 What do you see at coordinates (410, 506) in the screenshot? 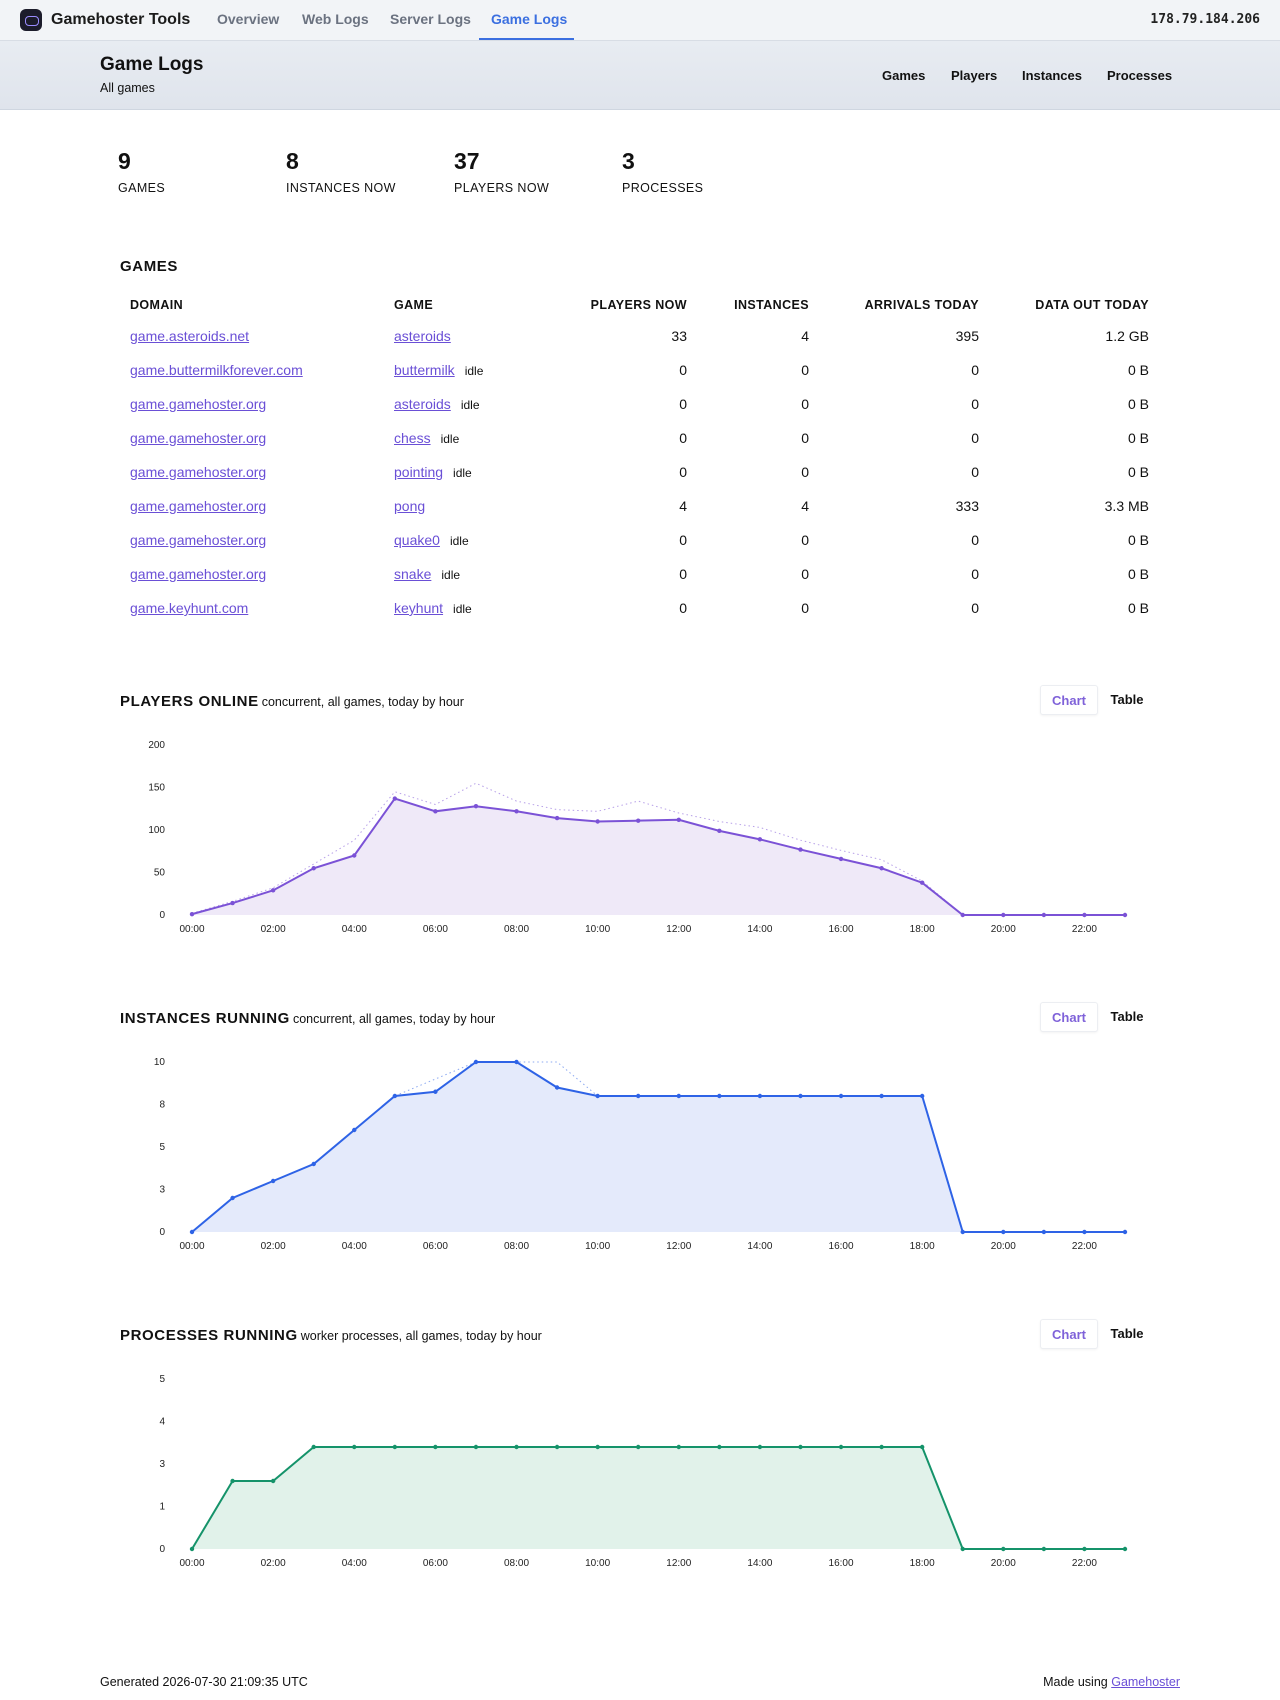
I see `game-link: pong` at bounding box center [410, 506].